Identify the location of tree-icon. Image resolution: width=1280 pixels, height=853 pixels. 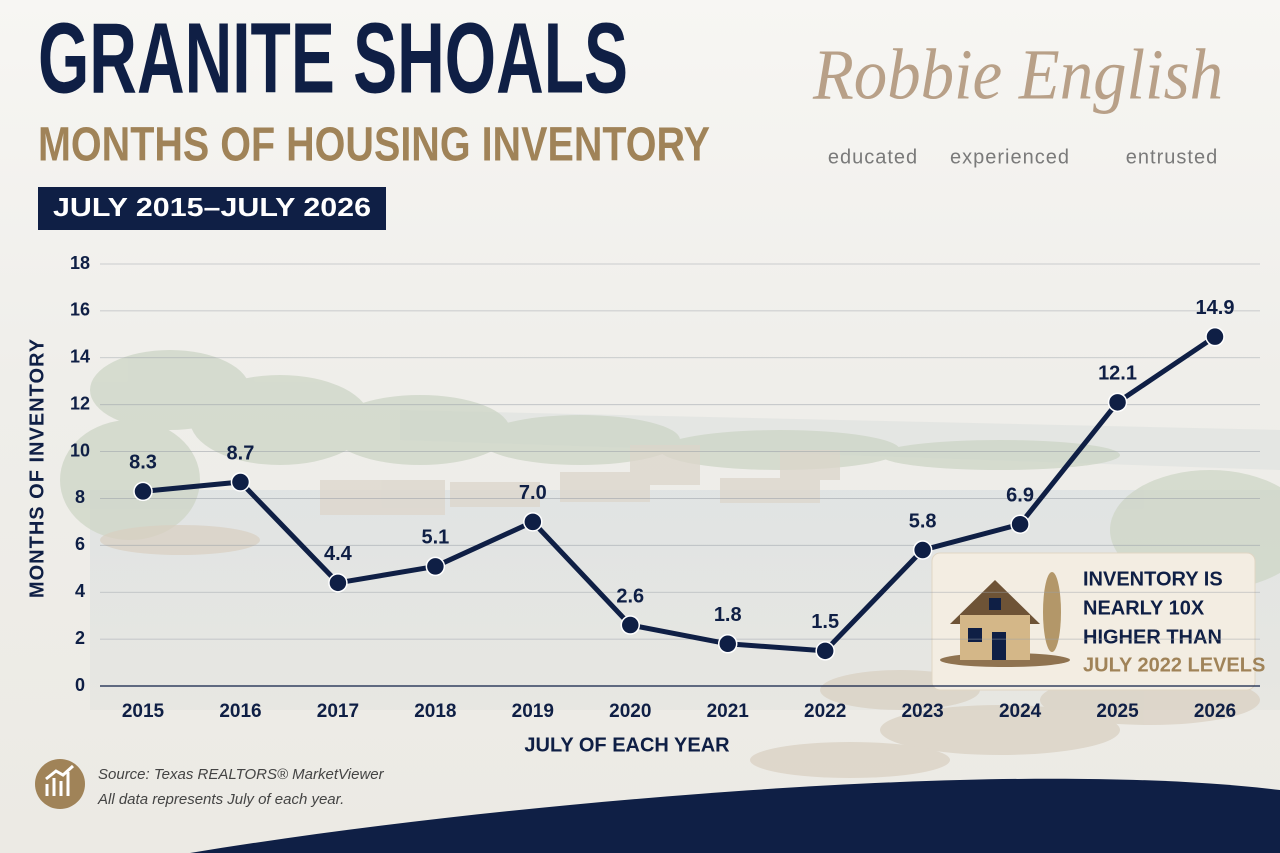
(1052, 612).